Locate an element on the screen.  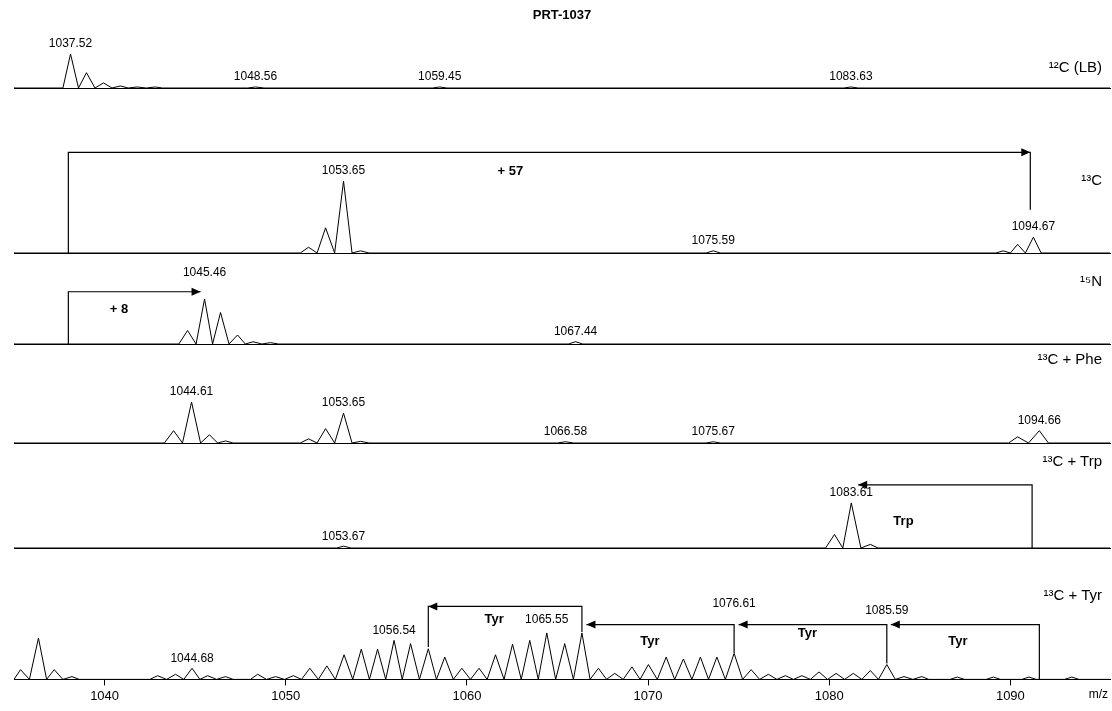
x-axis-title: m/z is located at coordinates (1098, 693).